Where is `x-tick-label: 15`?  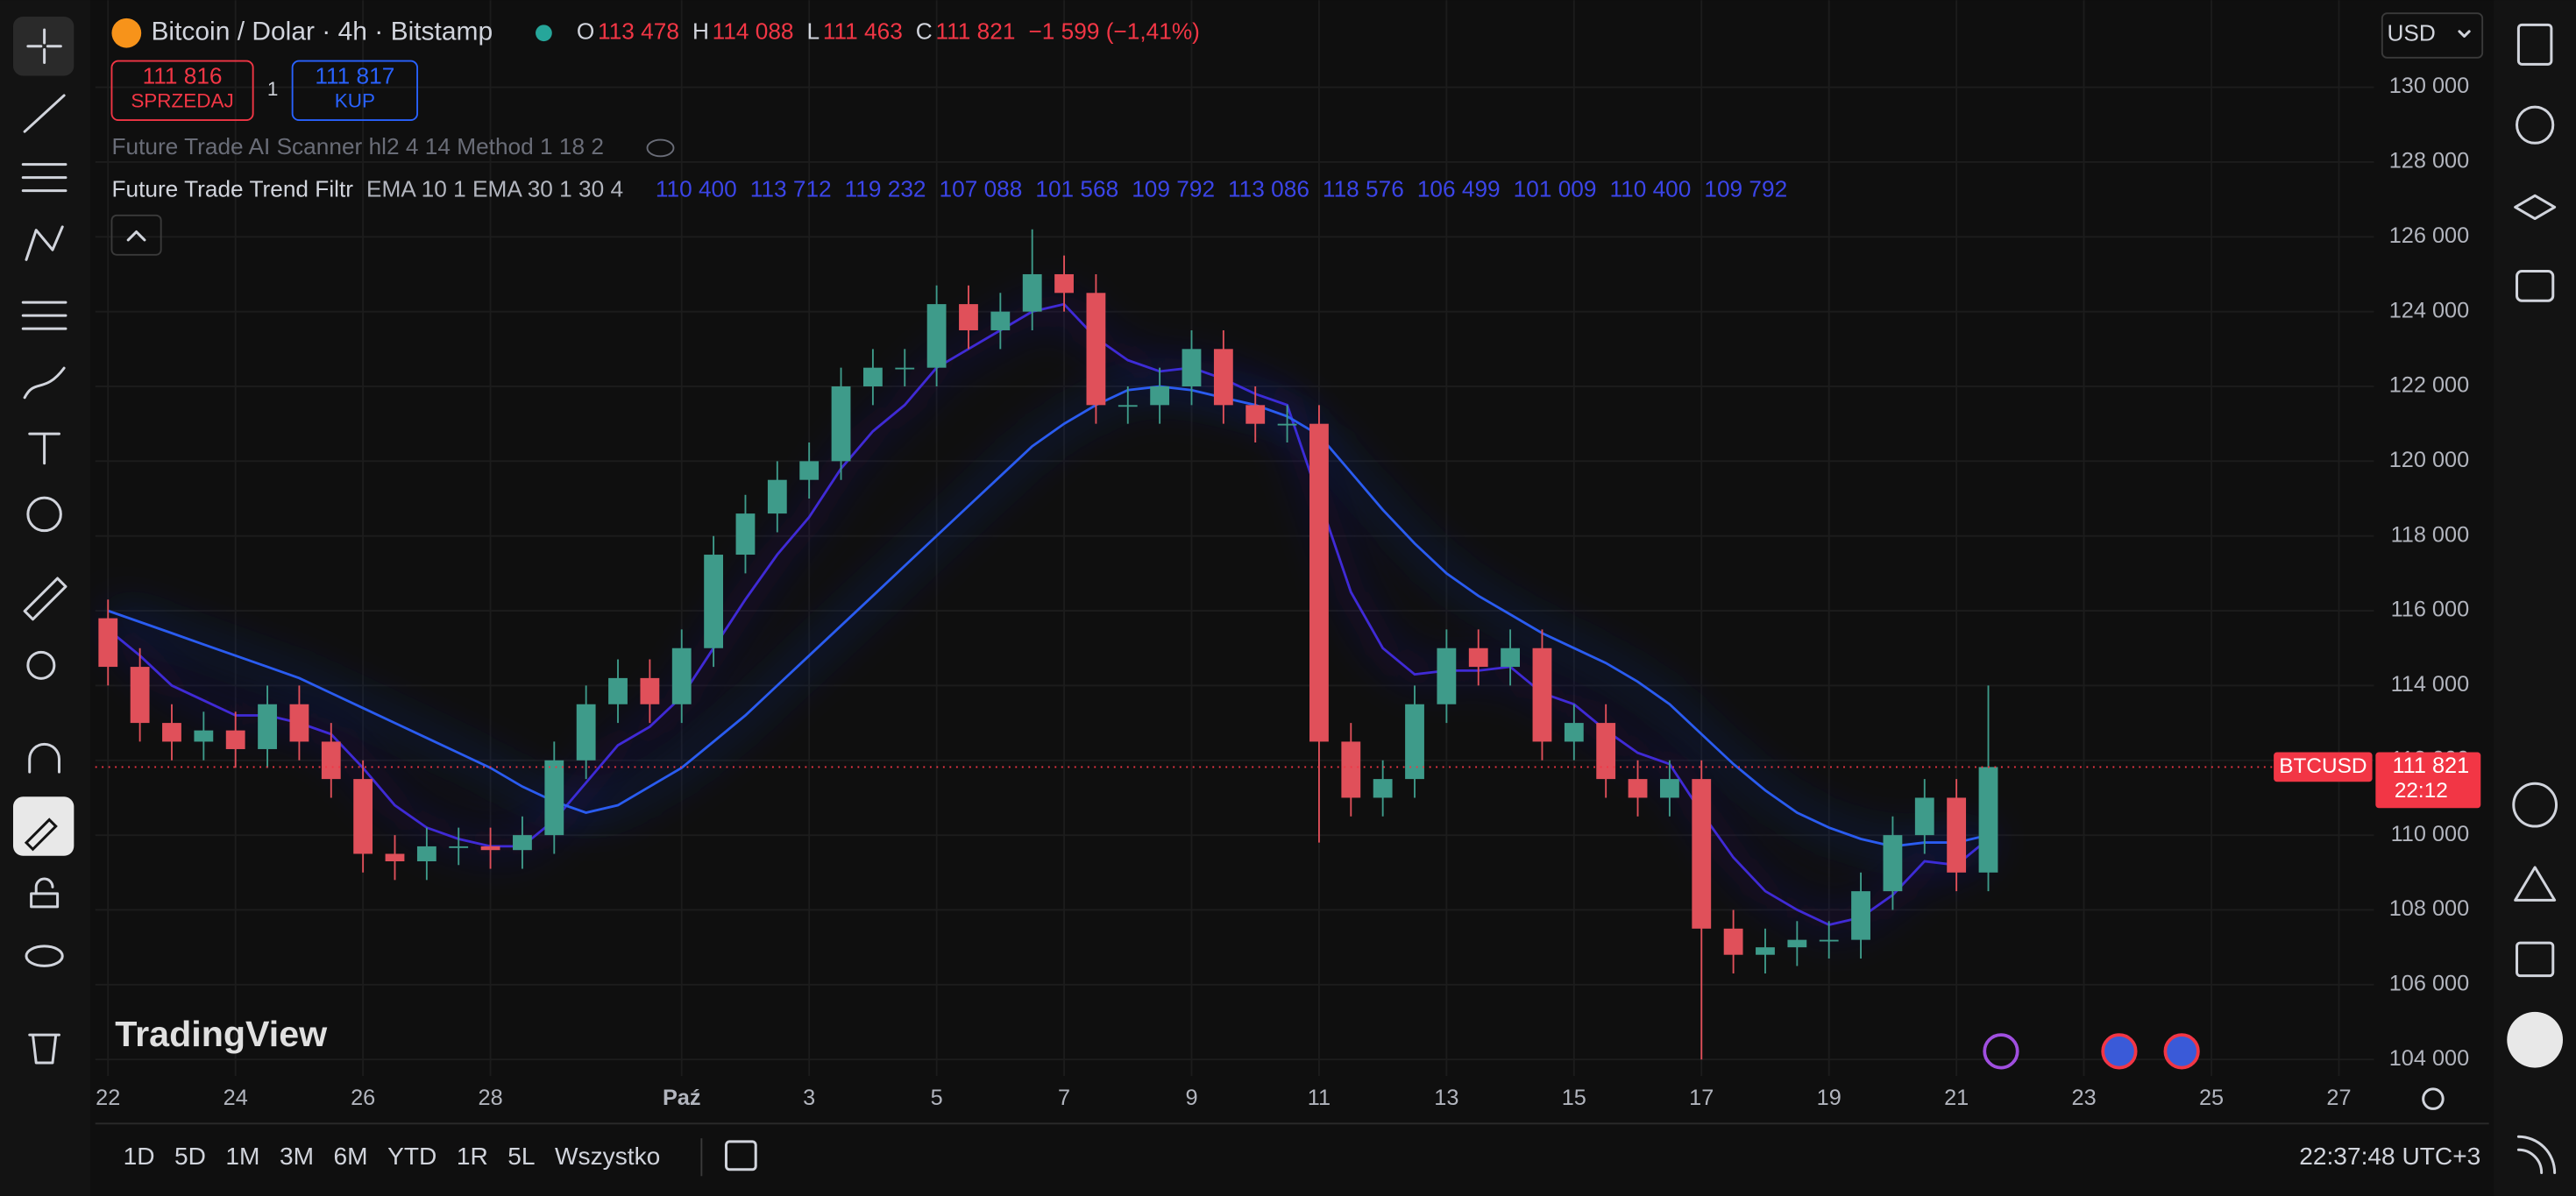 x-tick-label: 15 is located at coordinates (1574, 1098).